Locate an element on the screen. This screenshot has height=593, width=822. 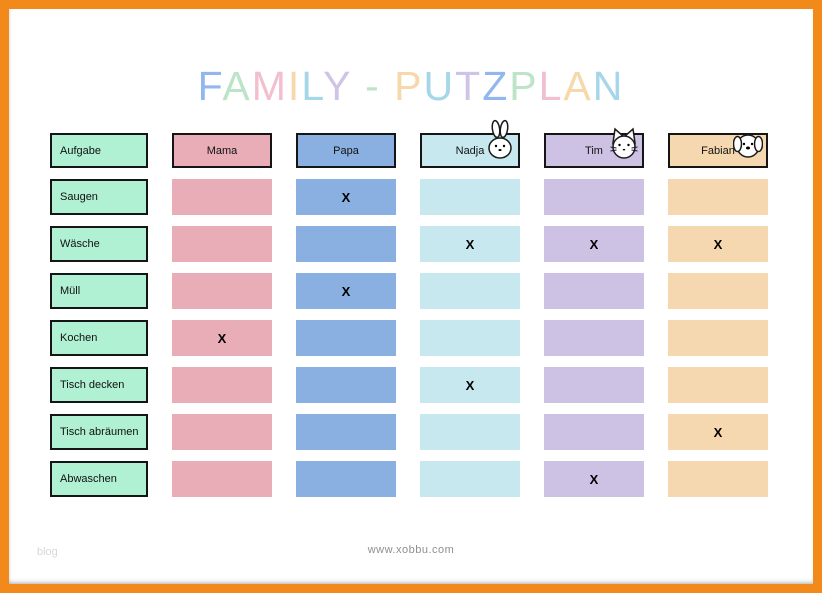
mark-cell-papa-tisch-decken is located at coordinates (346, 385).